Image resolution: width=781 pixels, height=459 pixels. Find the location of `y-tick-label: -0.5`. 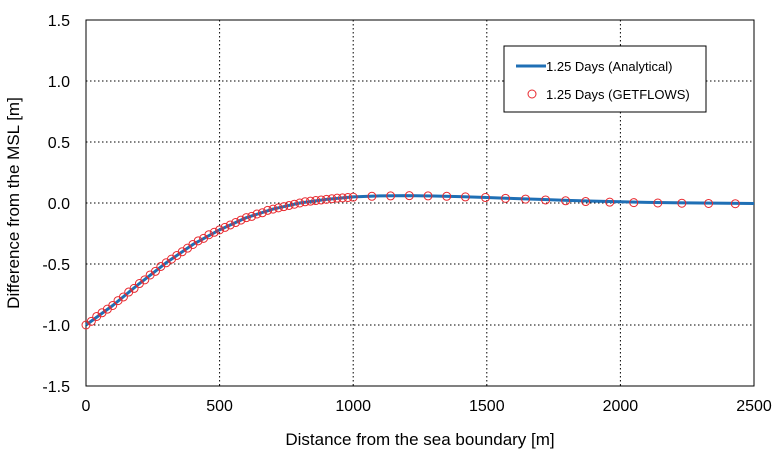

y-tick-label: -0.5 is located at coordinates (56, 265).